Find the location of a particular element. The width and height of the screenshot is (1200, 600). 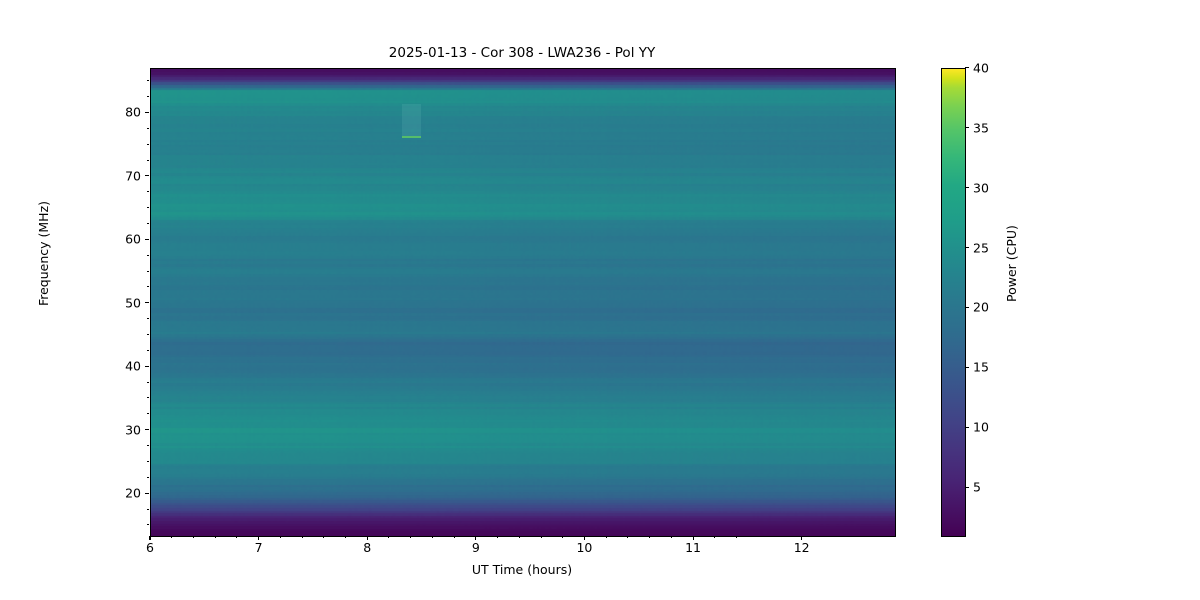

y-axis-label: Frequency (MHz) is located at coordinates (44, 253).